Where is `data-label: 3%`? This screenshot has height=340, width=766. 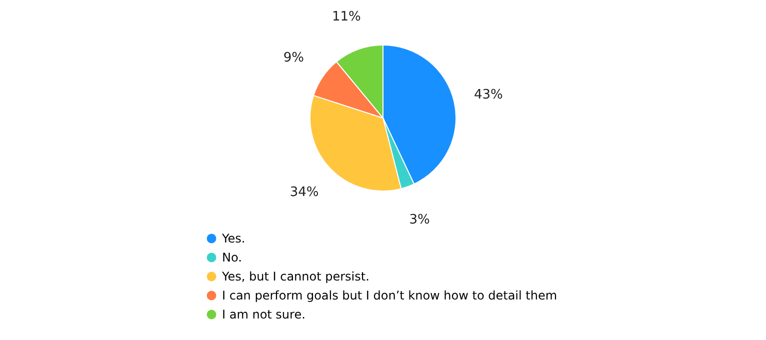 data-label: 3% is located at coordinates (419, 220).